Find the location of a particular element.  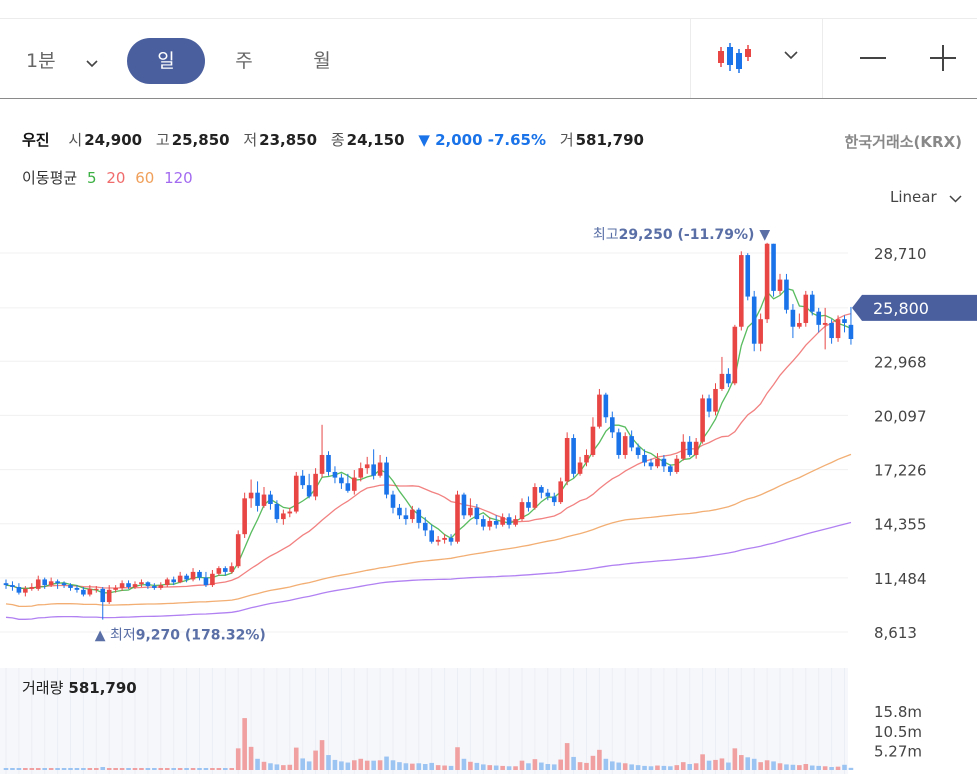

volume-panel-value: 581,790 is located at coordinates (102, 688).